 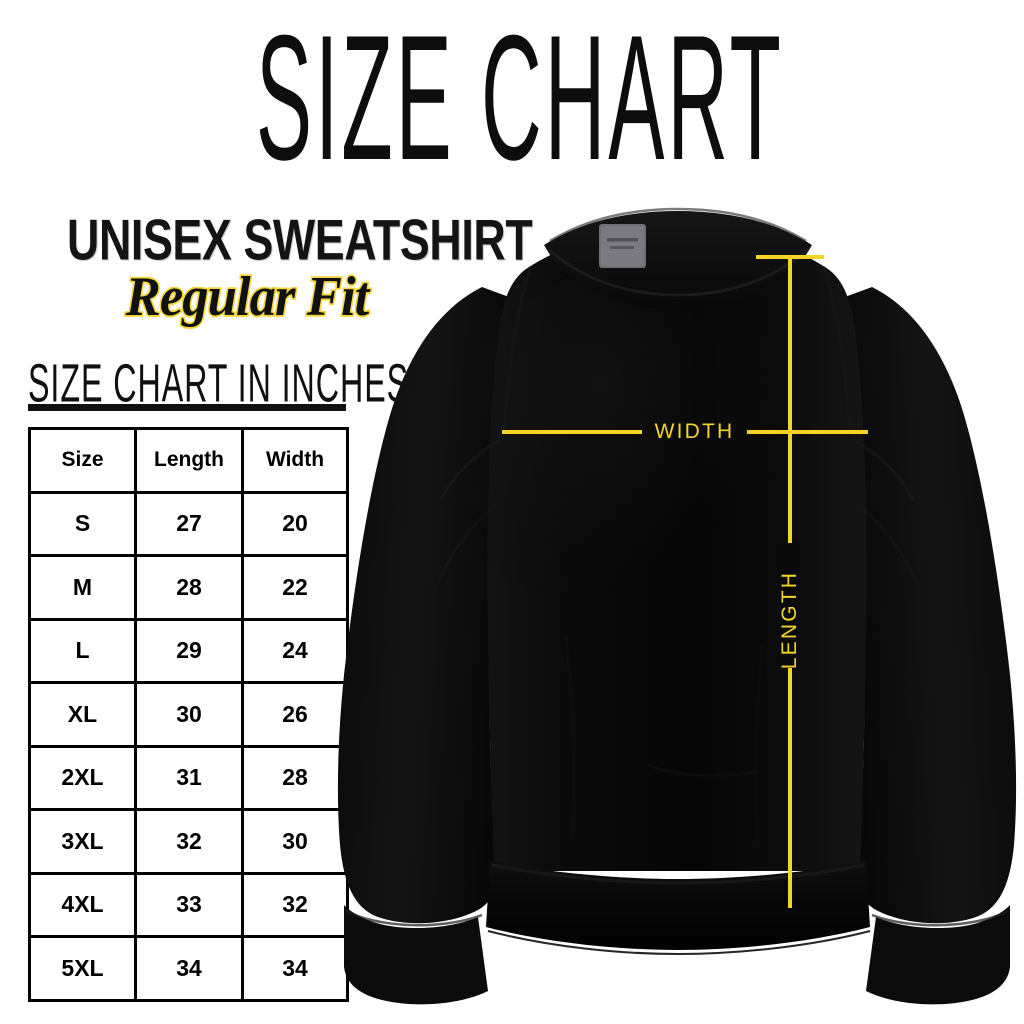 I want to click on cell-length: 32, so click(x=189, y=841).